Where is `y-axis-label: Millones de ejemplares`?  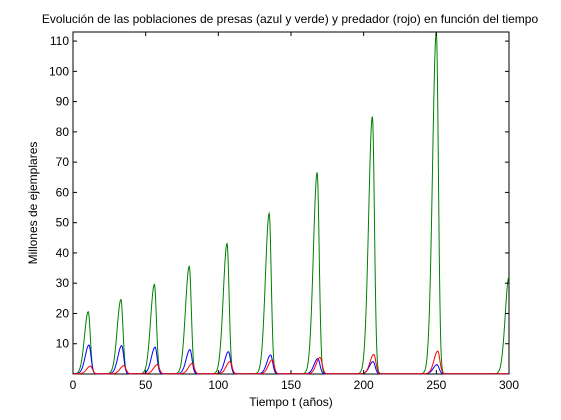 y-axis-label: Millones de ejemplares is located at coordinates (33, 203).